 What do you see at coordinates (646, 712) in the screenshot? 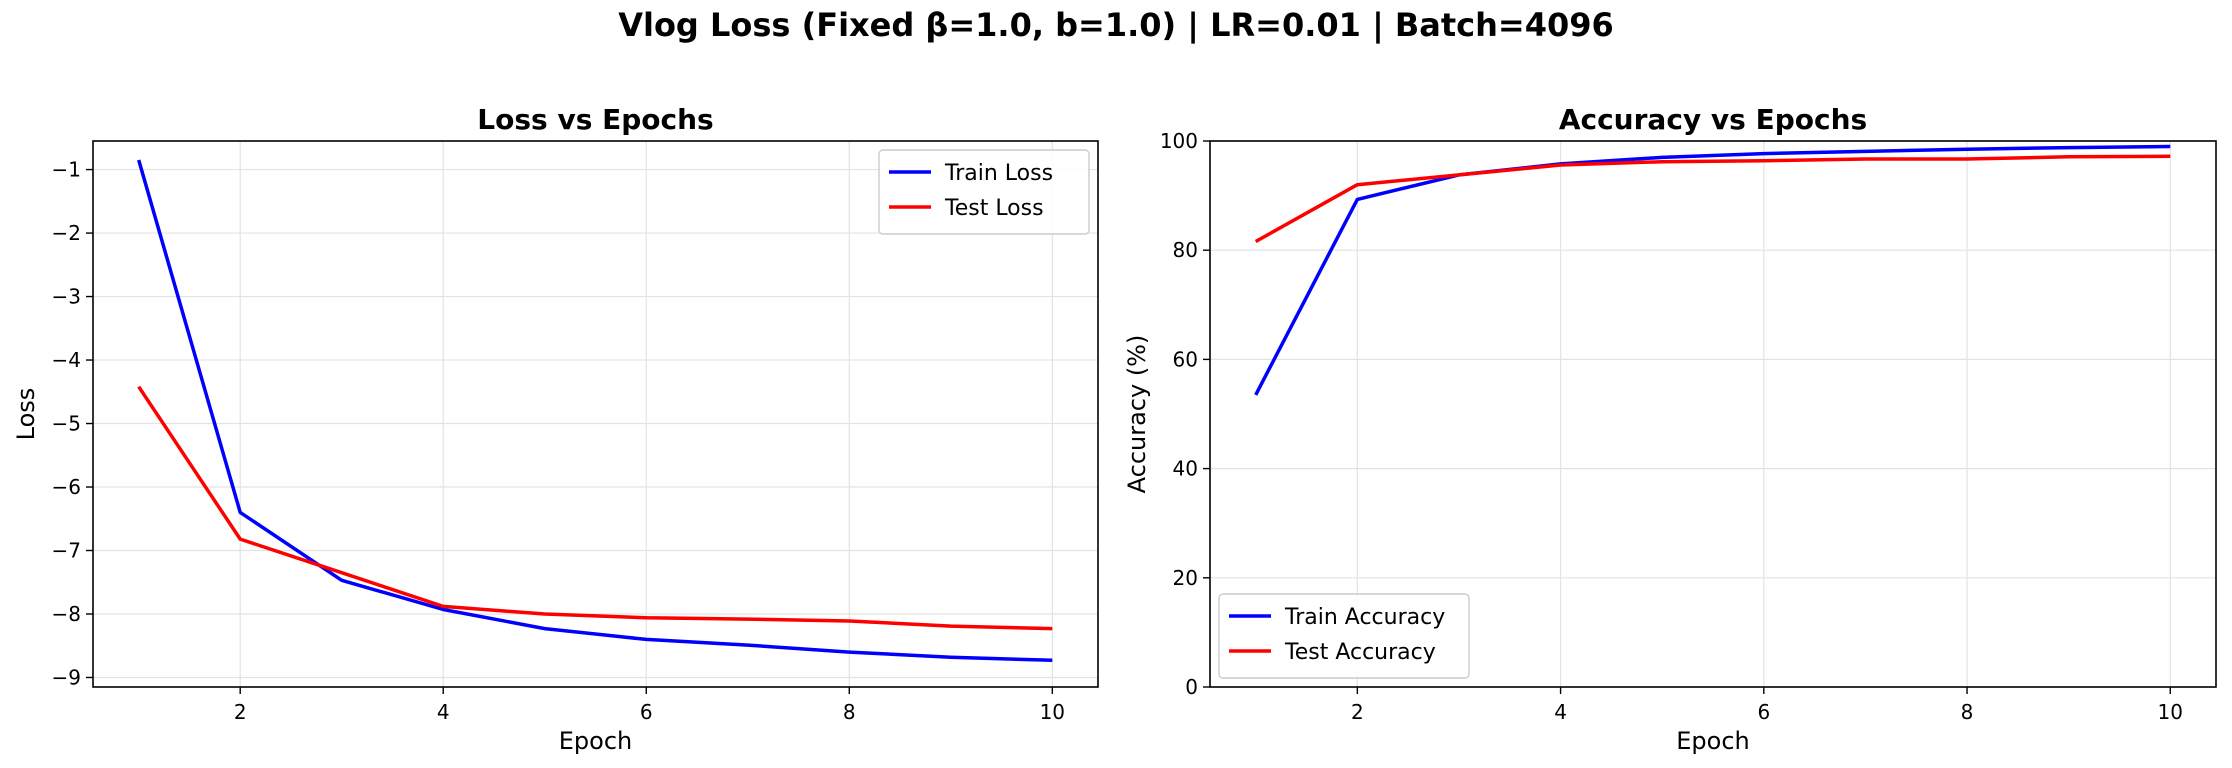
I see `panel1-x-tick-label: 6` at bounding box center [646, 712].